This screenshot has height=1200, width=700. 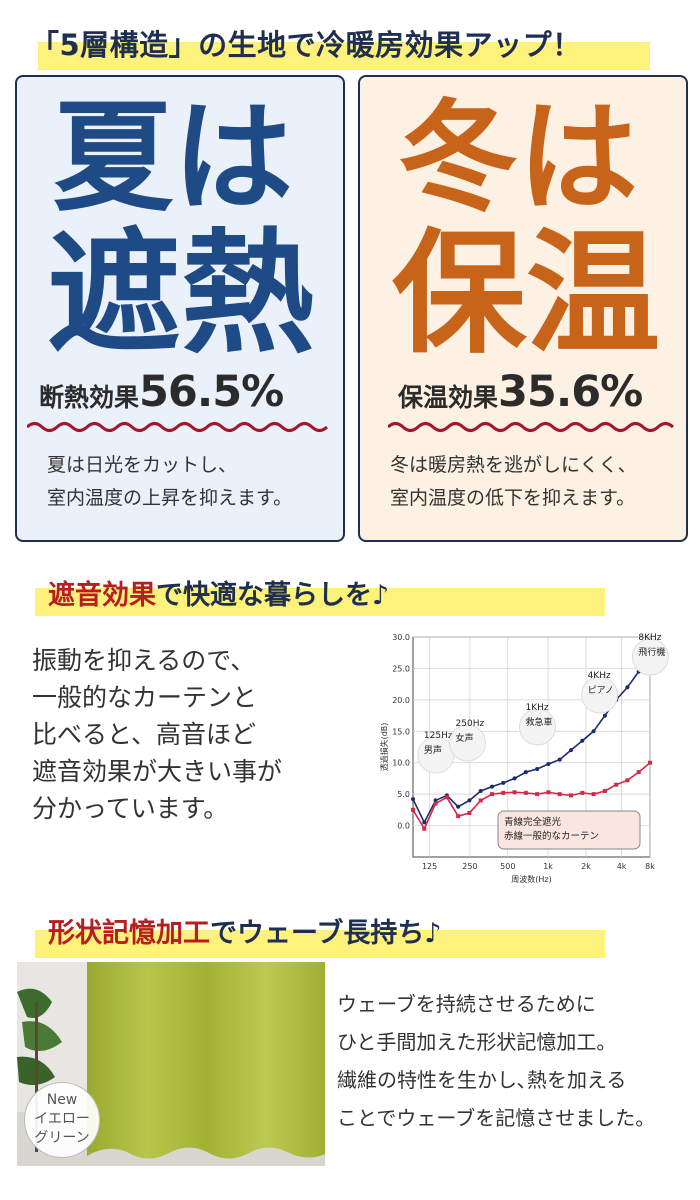 I want to click on summer-effect-label: 断熱効果, so click(x=89, y=397).